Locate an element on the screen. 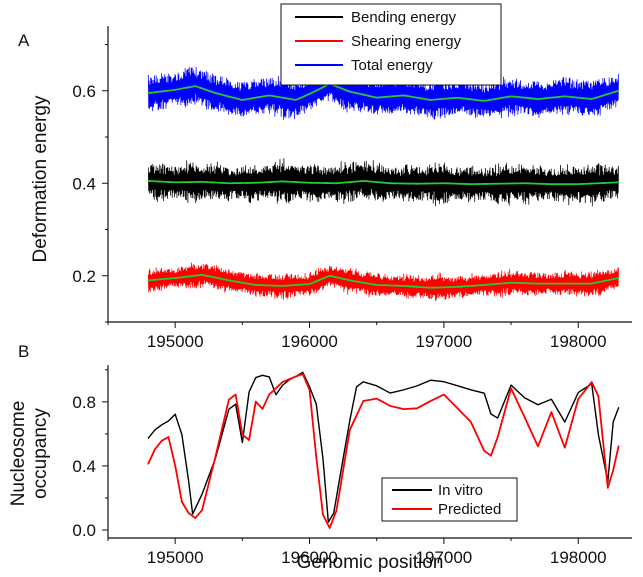  smooth-trend-total-energy is located at coordinates (383, 92).